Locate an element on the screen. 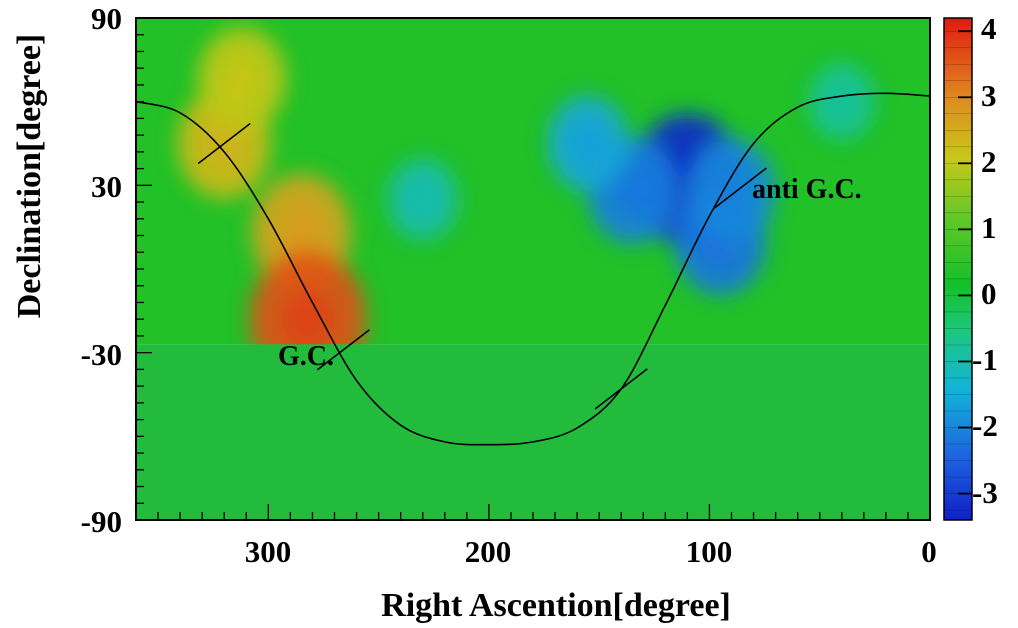  y-tick-label: -90 is located at coordinates (101, 521).